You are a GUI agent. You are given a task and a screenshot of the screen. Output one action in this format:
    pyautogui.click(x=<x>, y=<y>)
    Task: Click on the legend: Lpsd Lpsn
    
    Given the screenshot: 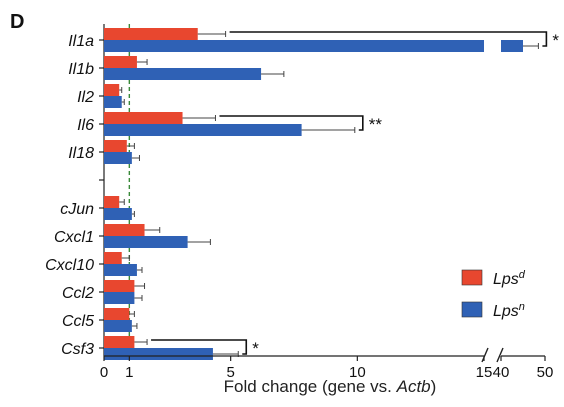 What is the action you would take?
    pyautogui.click(x=494, y=294)
    